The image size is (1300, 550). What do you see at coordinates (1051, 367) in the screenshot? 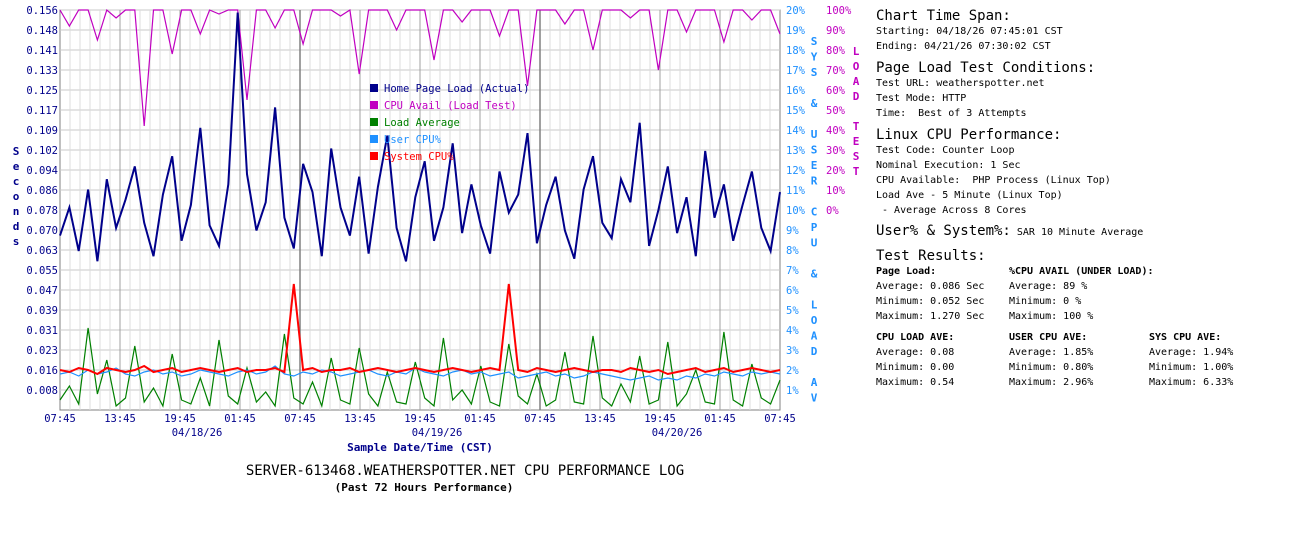
I see `user-cpu-min: Minimum: 0.80%` at bounding box center [1051, 367].